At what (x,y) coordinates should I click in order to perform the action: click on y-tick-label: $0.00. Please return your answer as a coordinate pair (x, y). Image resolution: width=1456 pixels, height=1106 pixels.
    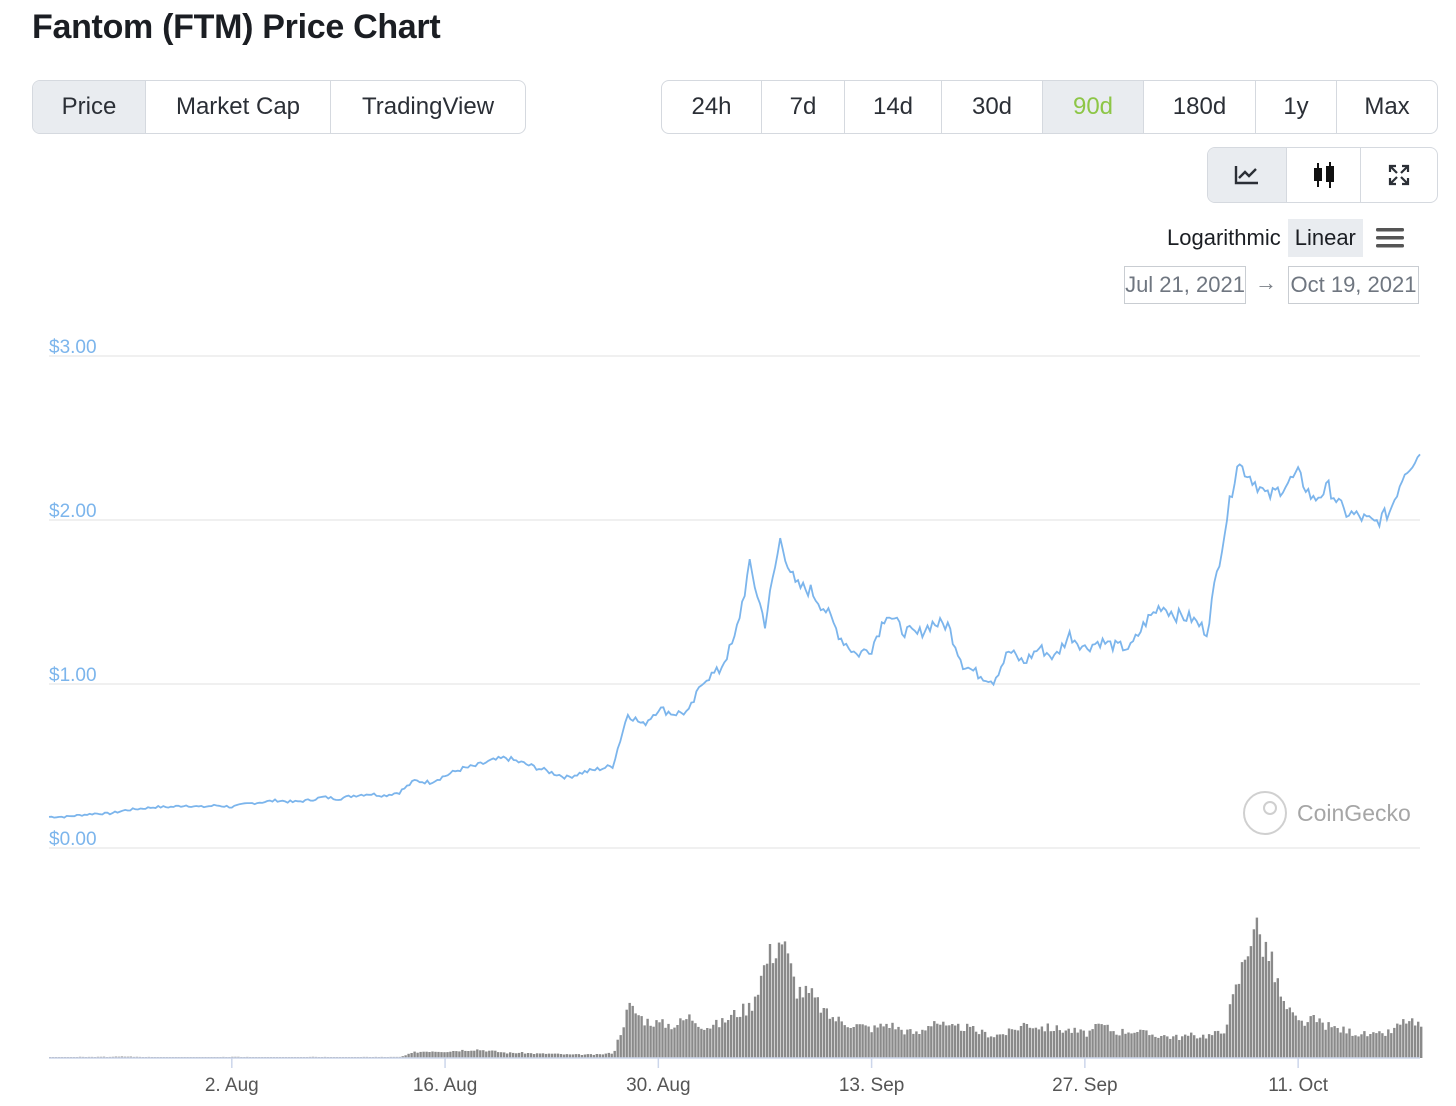
    Looking at the image, I should click on (73, 839).